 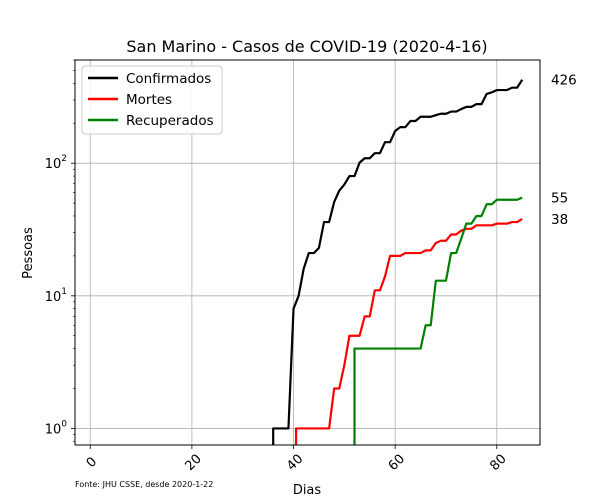 I want to click on legend: Confirmados Mortes Recuperados, so click(x=152, y=100).